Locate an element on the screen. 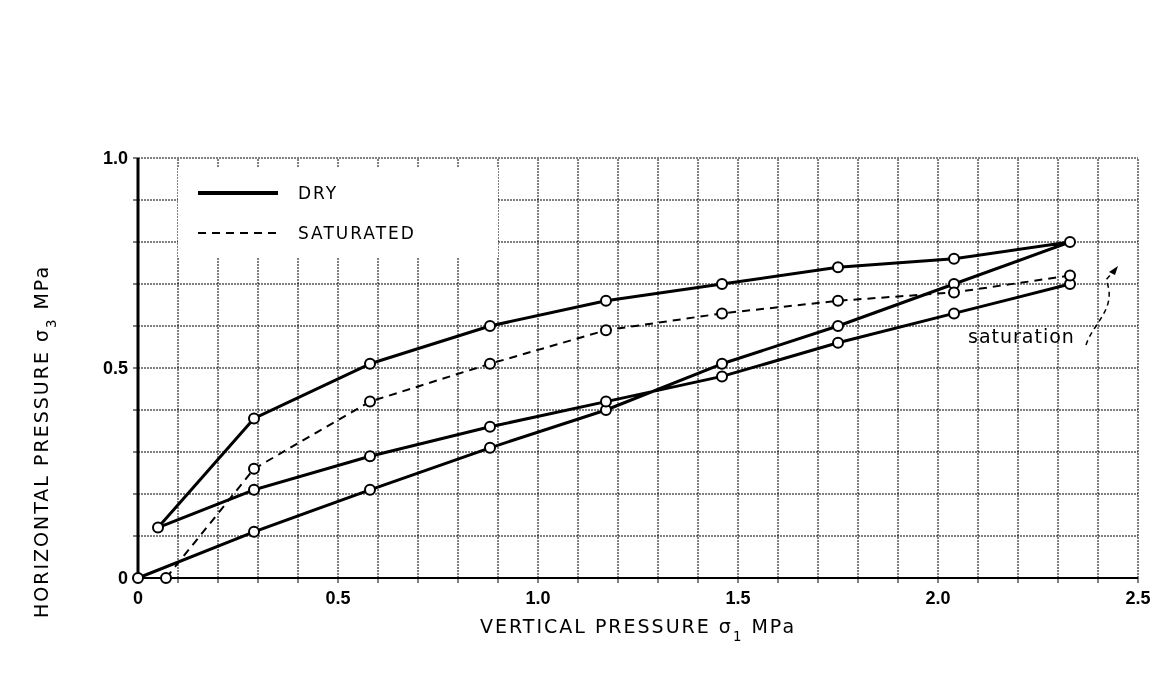 This screenshot has width=1174, height=673. y-tick-label: 1.0 is located at coordinates (115, 158).